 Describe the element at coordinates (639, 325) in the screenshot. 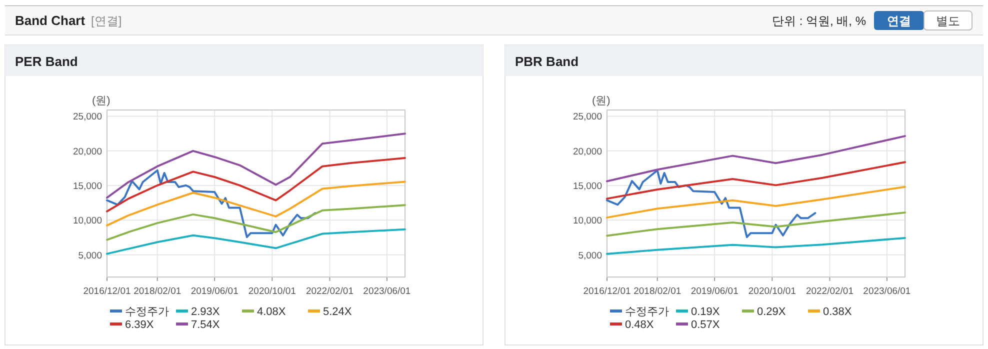

I see `legend-label: 0.48X` at that location.